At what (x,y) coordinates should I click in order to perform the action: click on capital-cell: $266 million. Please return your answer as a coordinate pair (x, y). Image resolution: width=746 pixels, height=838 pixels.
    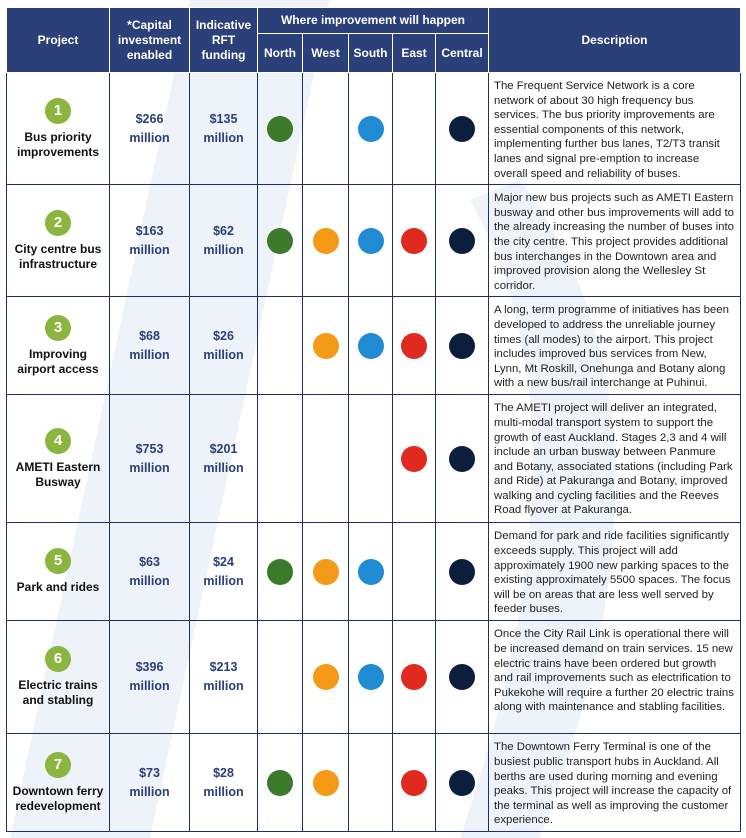
    Looking at the image, I should click on (149, 128).